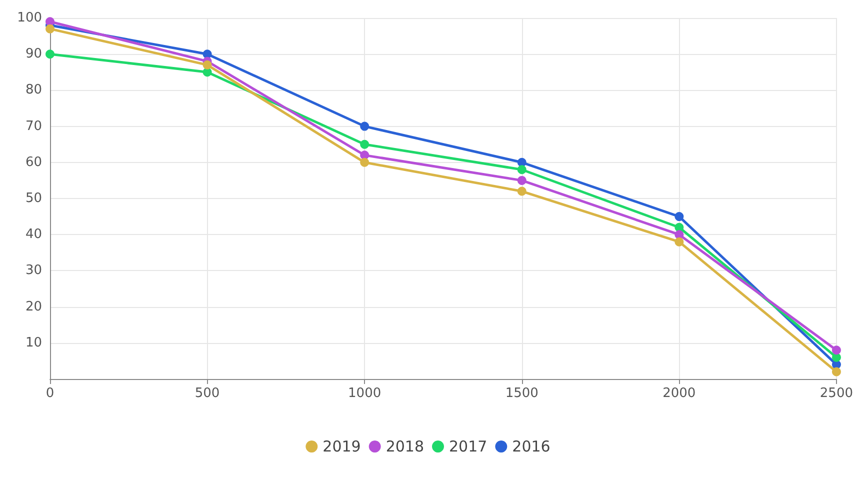 The width and height of the screenshot is (856, 479). Describe the element at coordinates (679, 393) in the screenshot. I see `x-tick-label: 2000` at that location.